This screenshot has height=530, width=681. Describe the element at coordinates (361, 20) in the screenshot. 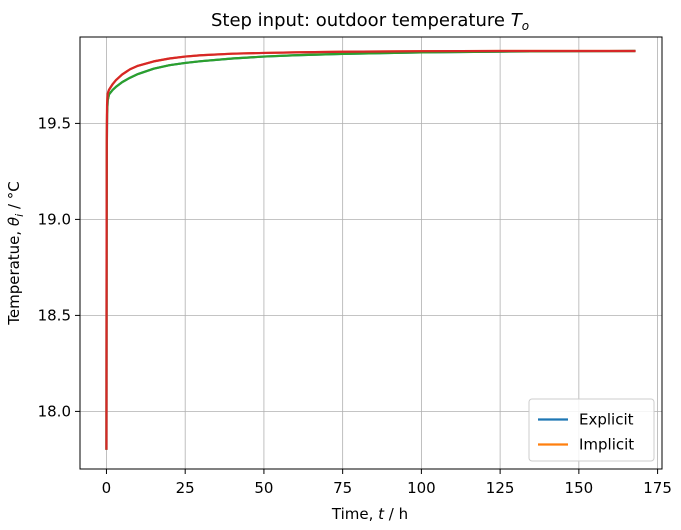

I see `chart-title-text: Step input: outdoor temperature` at that location.